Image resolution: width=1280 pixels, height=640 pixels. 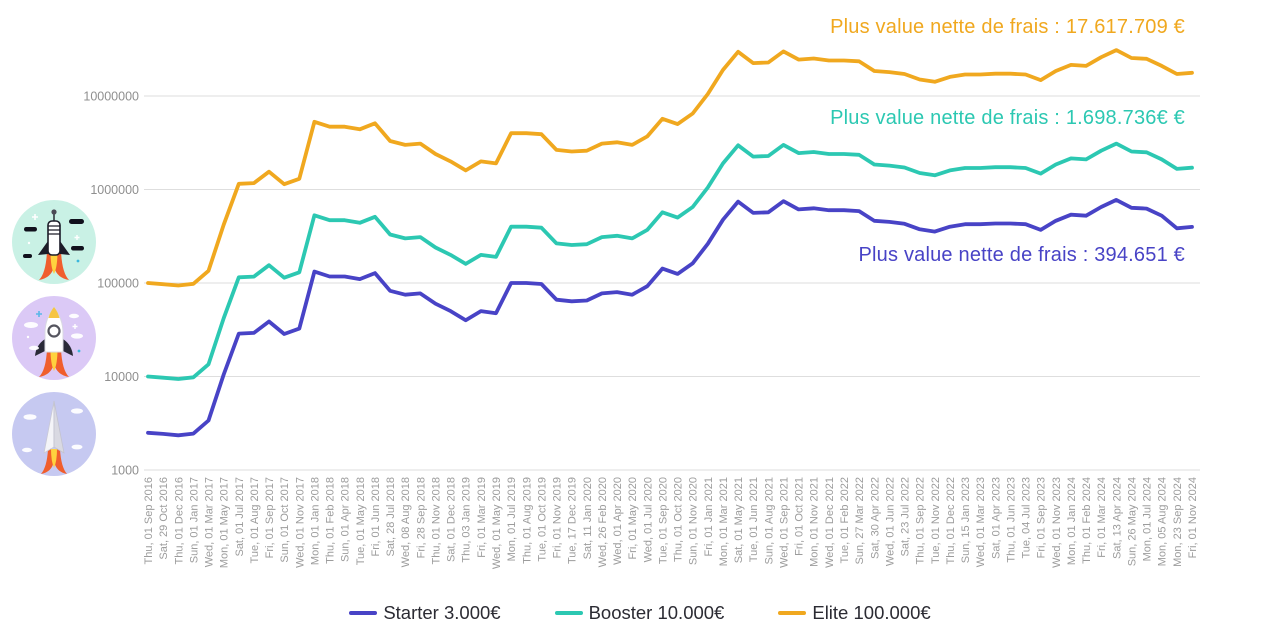 What do you see at coordinates (871, 612) in the screenshot?
I see `legend-label-elite: Elite 100.000€` at bounding box center [871, 612].